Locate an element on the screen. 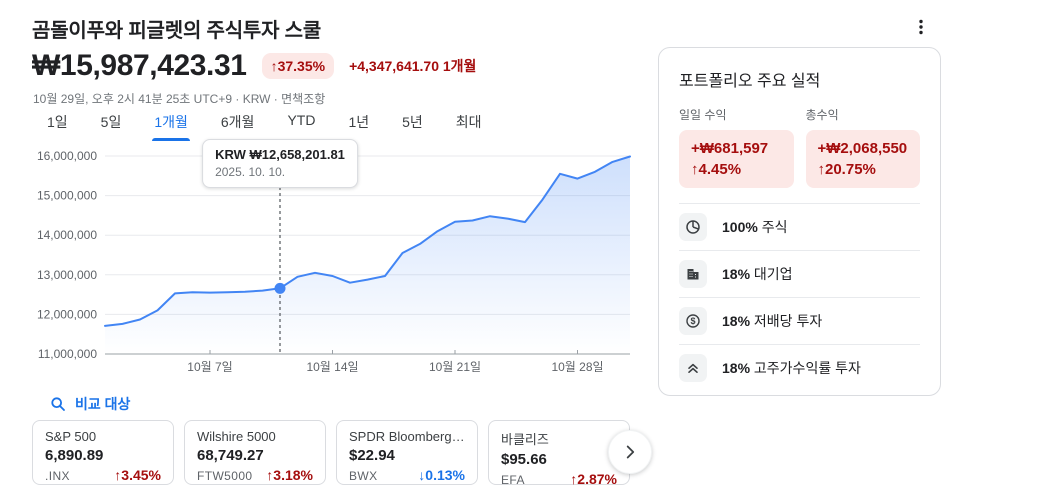  dollar-circle-icon: $ is located at coordinates (693, 321).